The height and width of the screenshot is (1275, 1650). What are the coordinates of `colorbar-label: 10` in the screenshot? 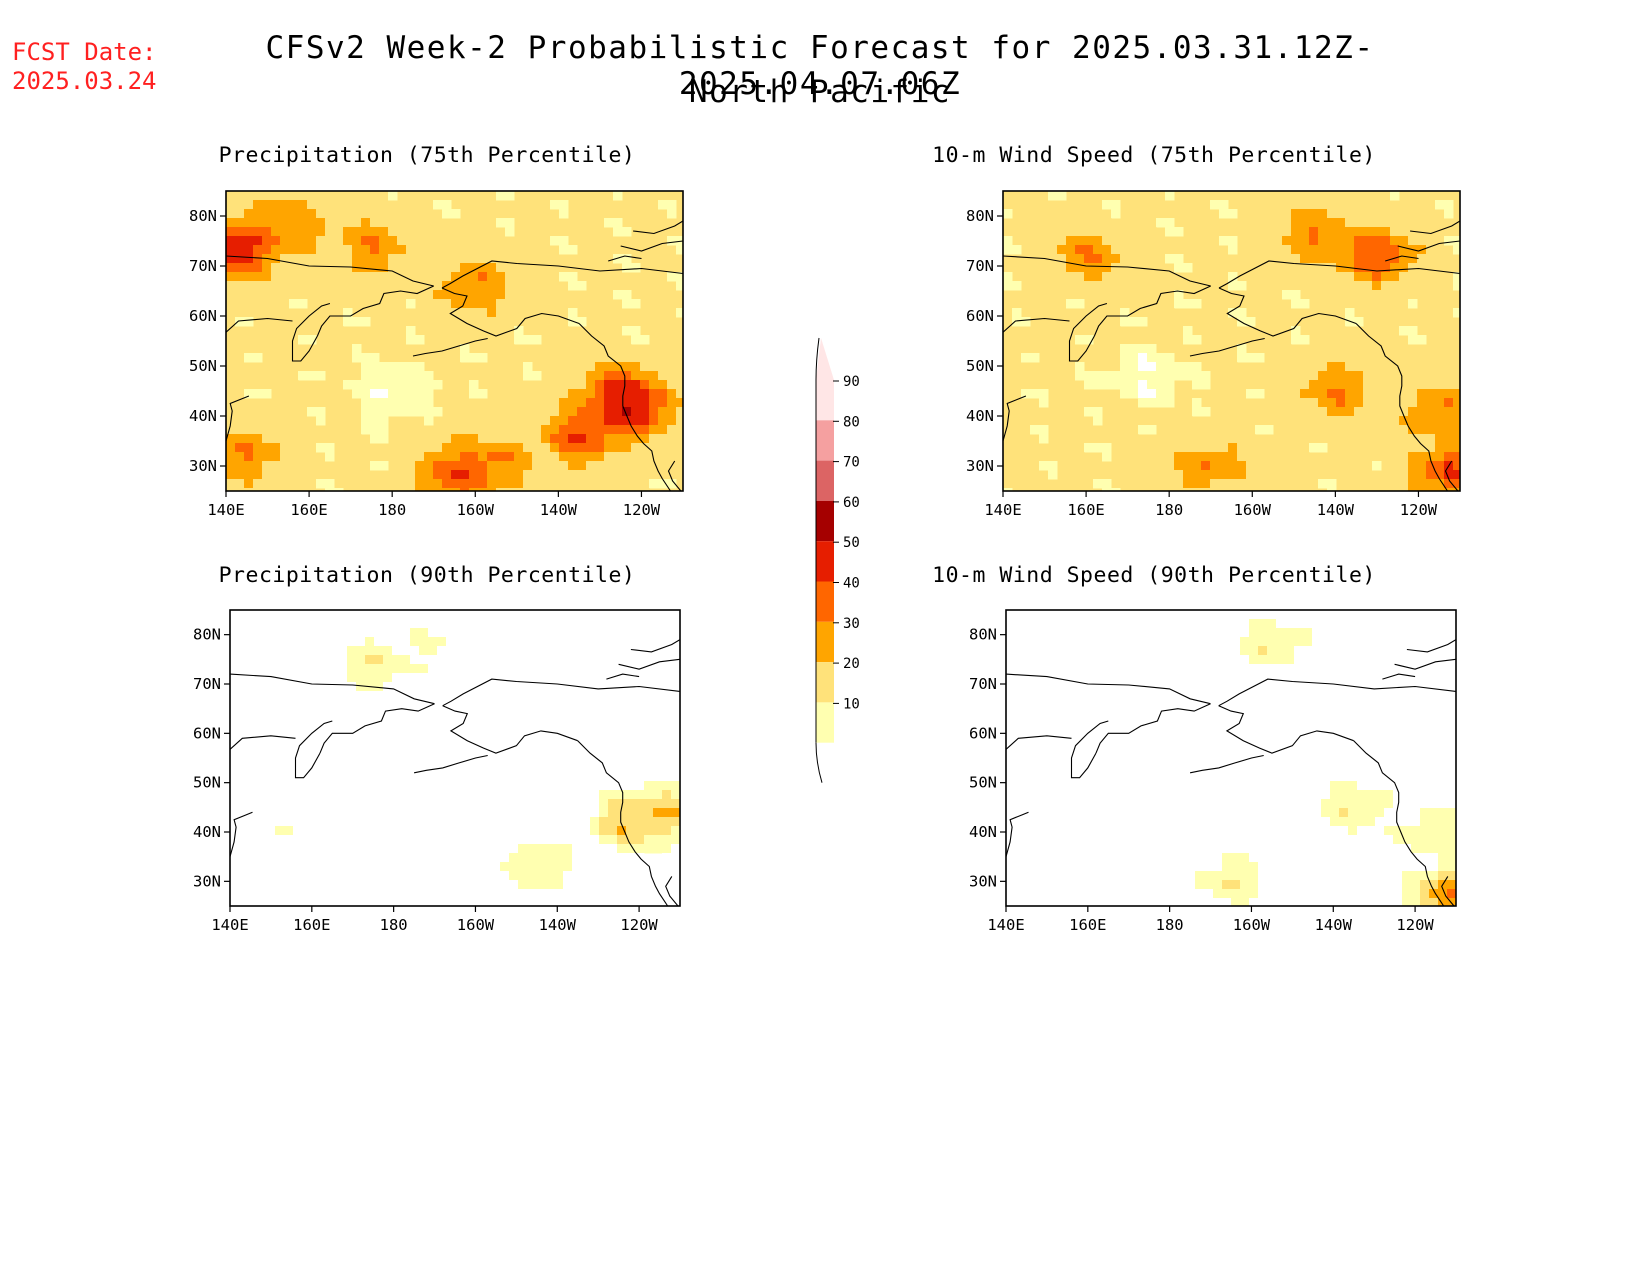 It's located at (851, 704).